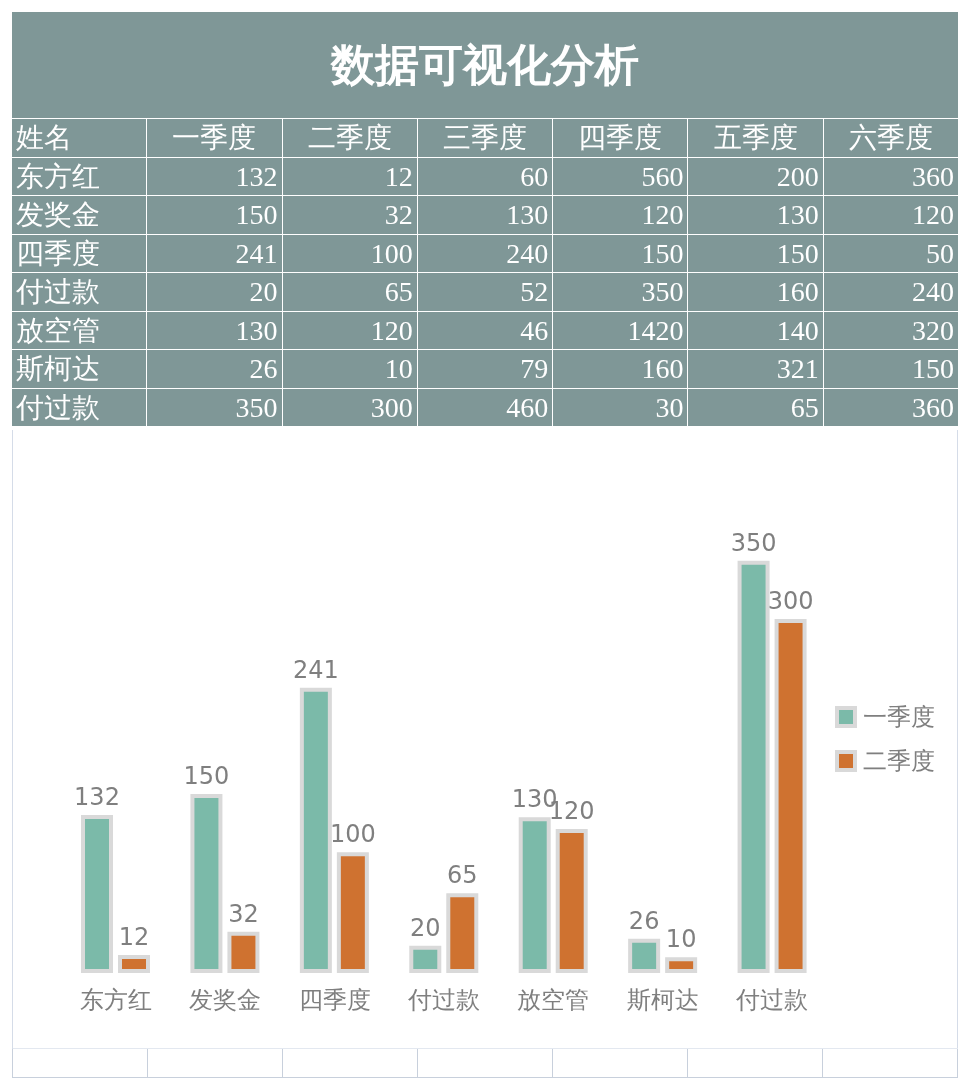 Image resolution: width=970 pixels, height=1088 pixels. I want to click on y-tick-label: 放空管, so click(58, 330).